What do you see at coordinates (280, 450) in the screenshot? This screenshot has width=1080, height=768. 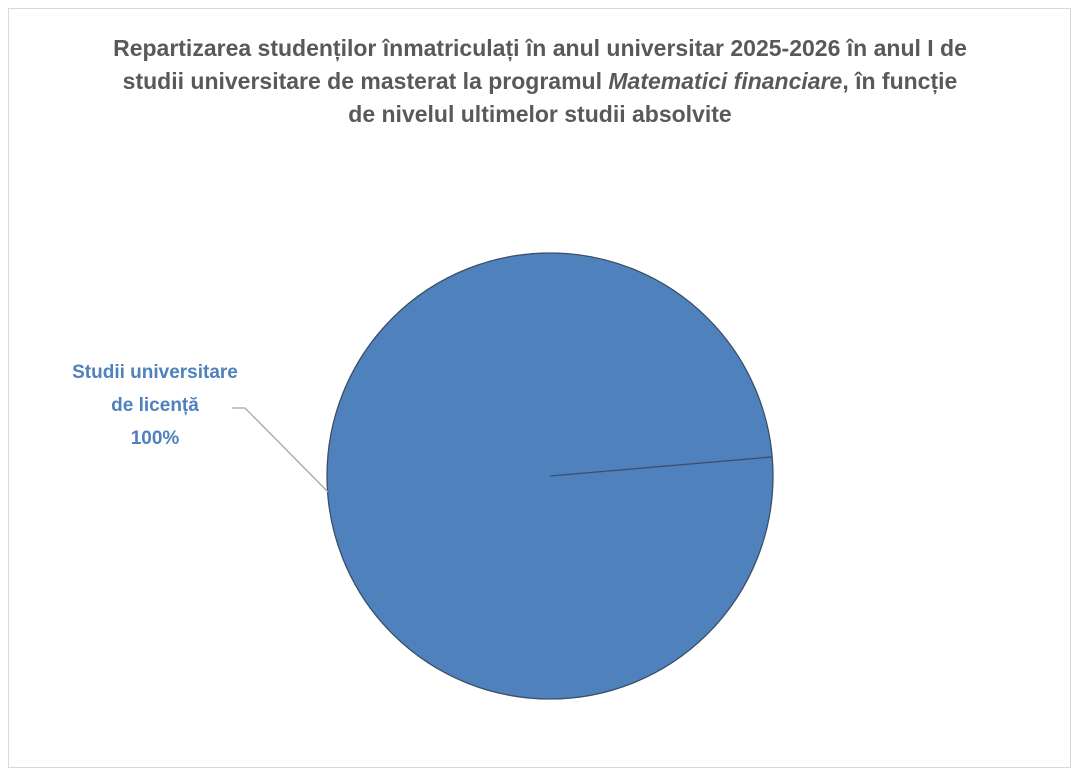 I see `leader-line` at bounding box center [280, 450].